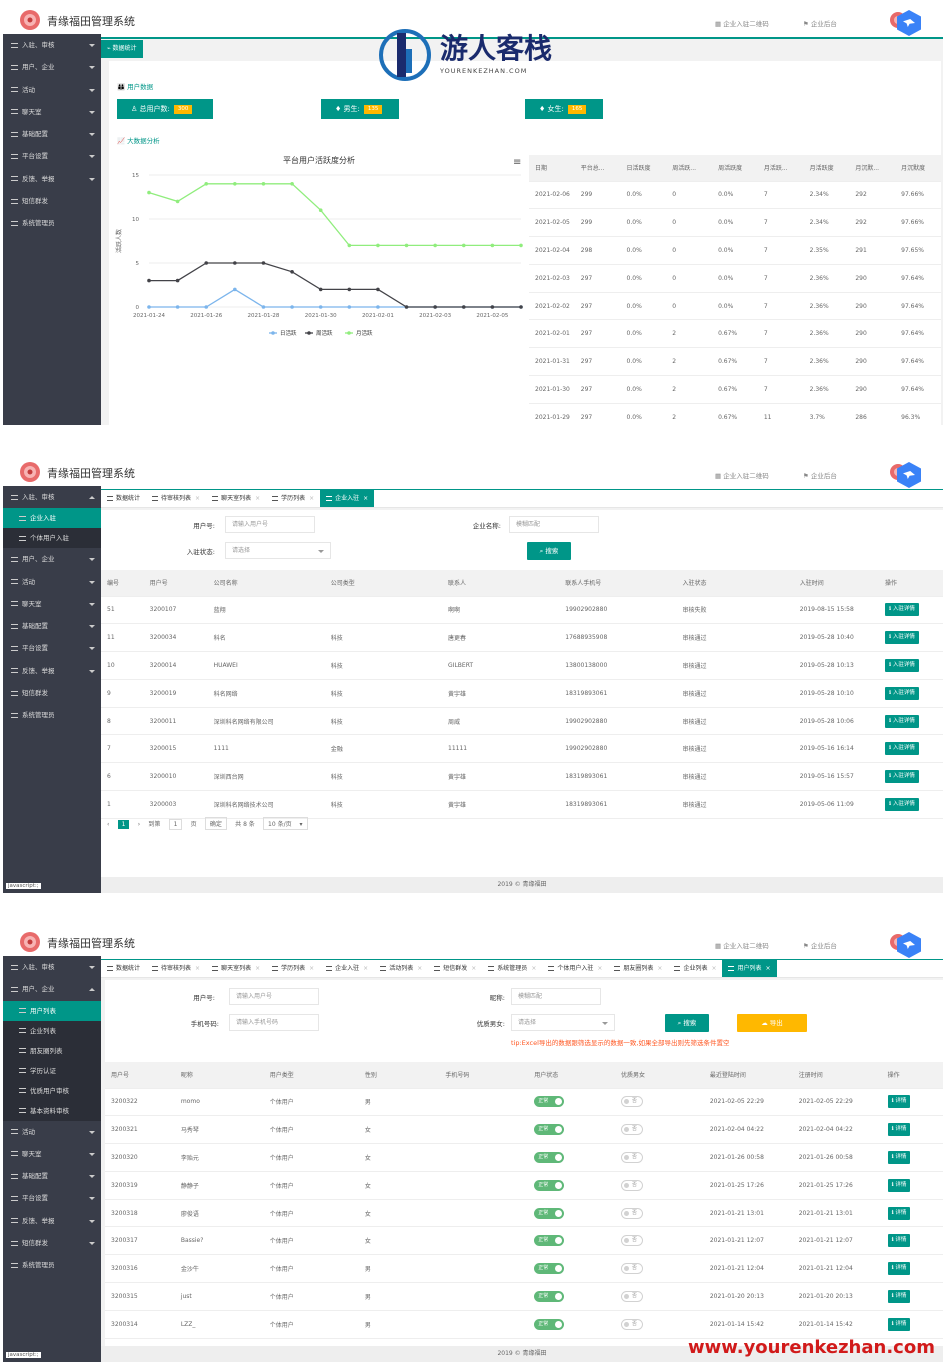 The image size is (946, 1365). Describe the element at coordinates (556, 996) in the screenshot. I see `nickname-input: 模糊匹配` at that location.